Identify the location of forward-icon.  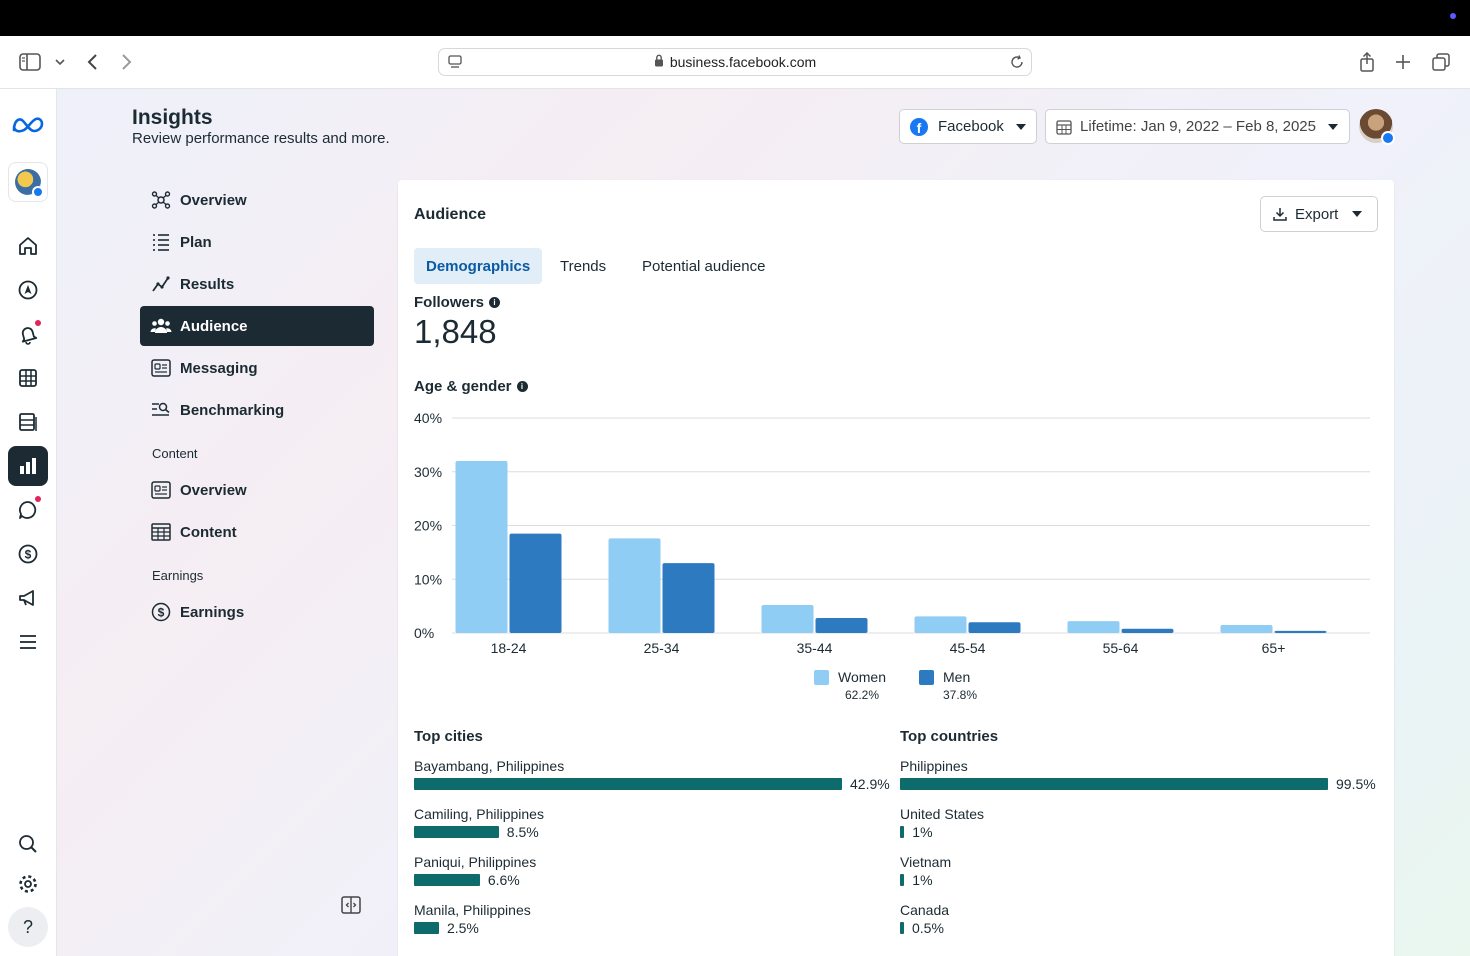
(127, 62).